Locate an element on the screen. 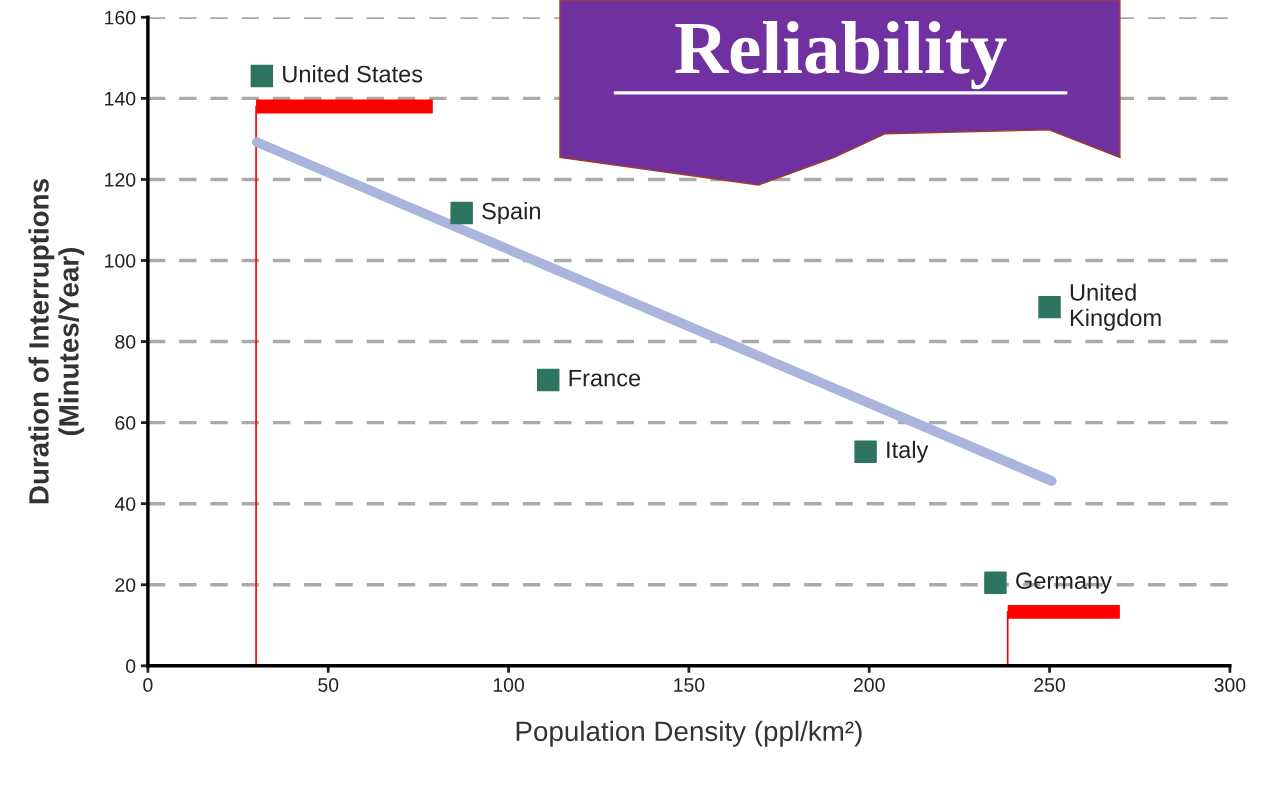  y-tick-label: 0 is located at coordinates (131, 666).